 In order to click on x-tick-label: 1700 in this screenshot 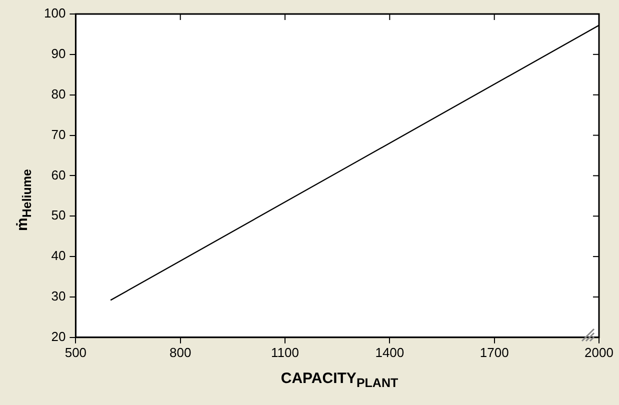, I will do `click(494, 352)`.